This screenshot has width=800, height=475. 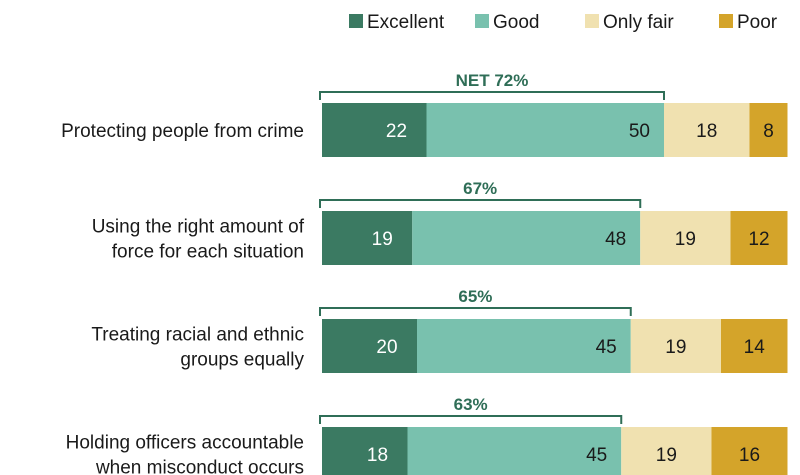 I want to click on net-label: 65%, so click(x=475, y=296).